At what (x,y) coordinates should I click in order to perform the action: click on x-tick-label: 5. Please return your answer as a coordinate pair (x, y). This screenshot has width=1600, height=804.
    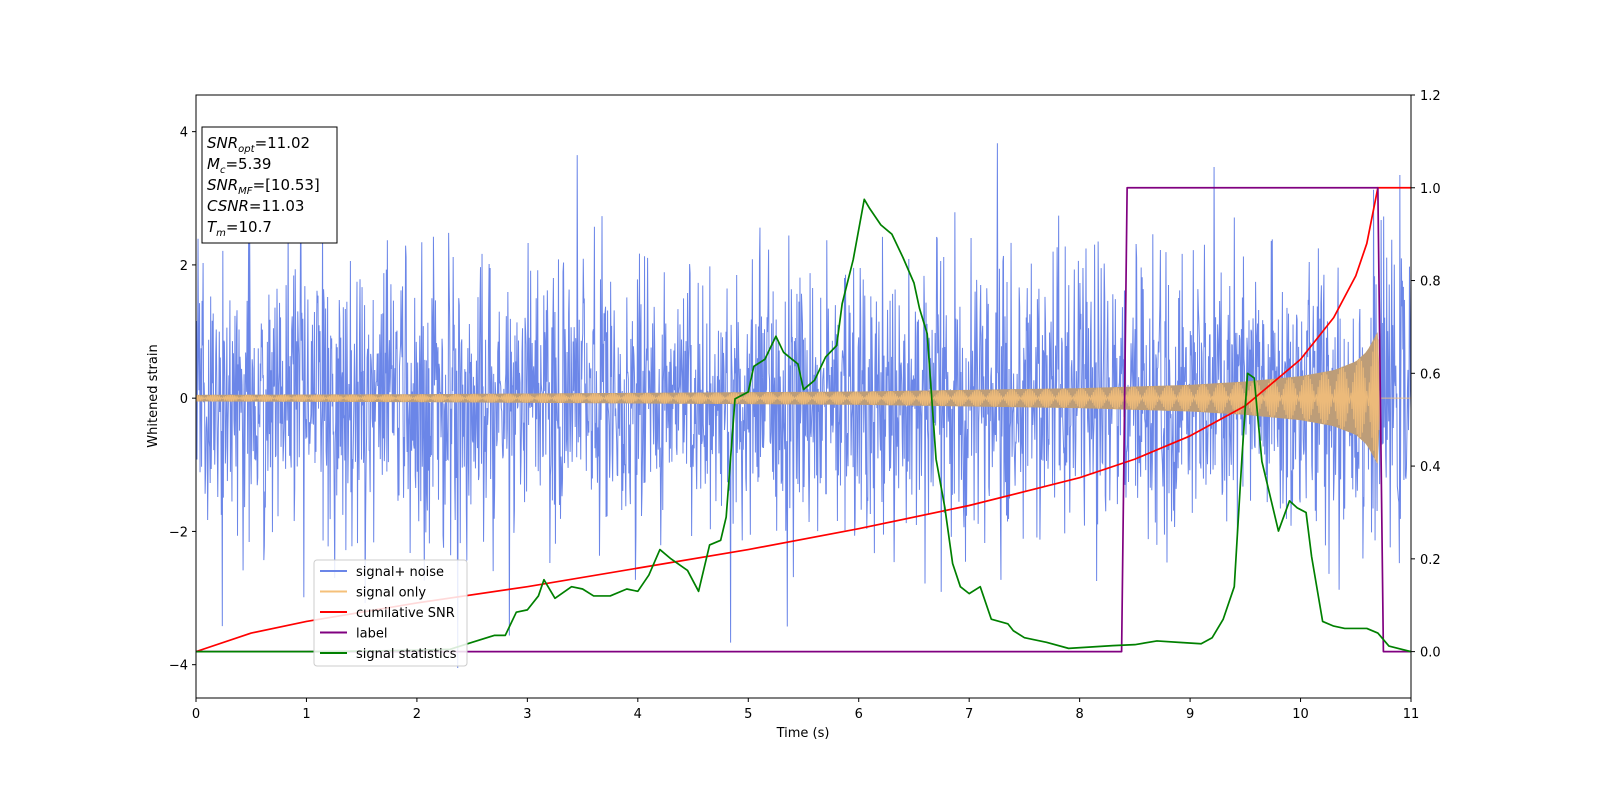
    Looking at the image, I should click on (748, 714).